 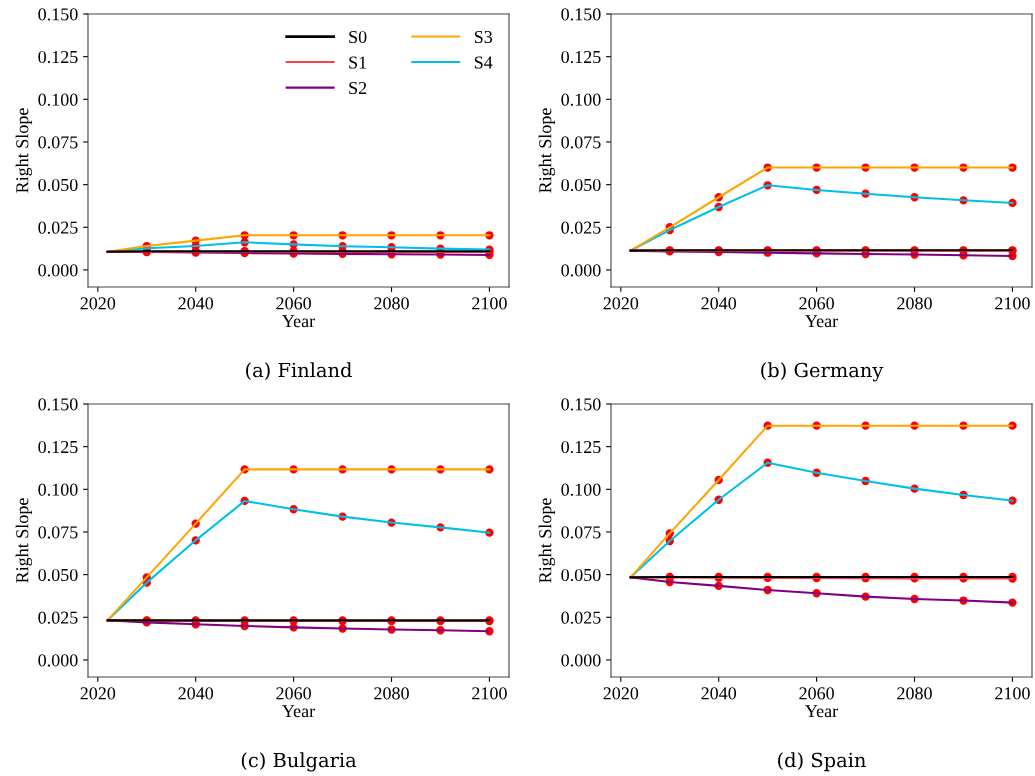 I want to click on legend-label: S3, so click(x=483, y=37).